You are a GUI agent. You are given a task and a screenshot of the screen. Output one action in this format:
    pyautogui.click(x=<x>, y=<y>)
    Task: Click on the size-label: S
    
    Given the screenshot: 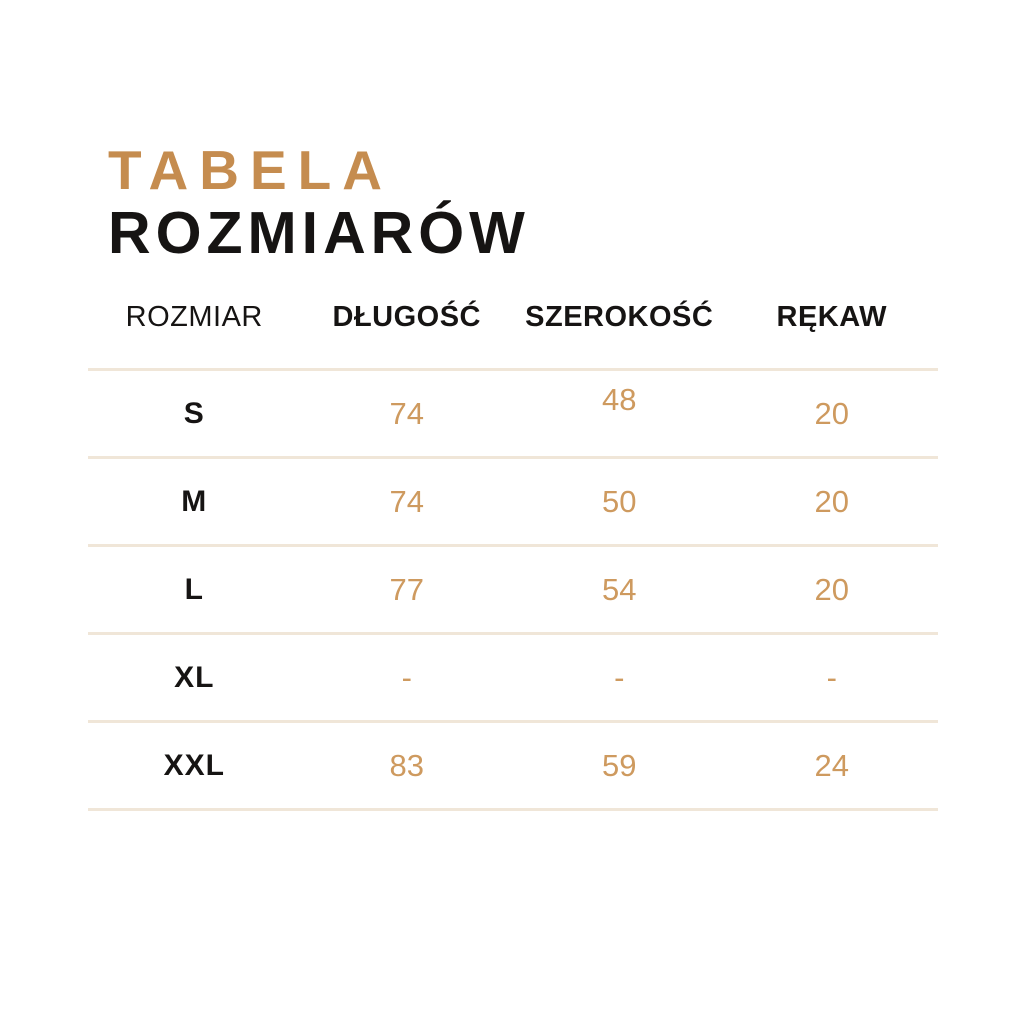 What is the action you would take?
    pyautogui.click(x=194, y=413)
    